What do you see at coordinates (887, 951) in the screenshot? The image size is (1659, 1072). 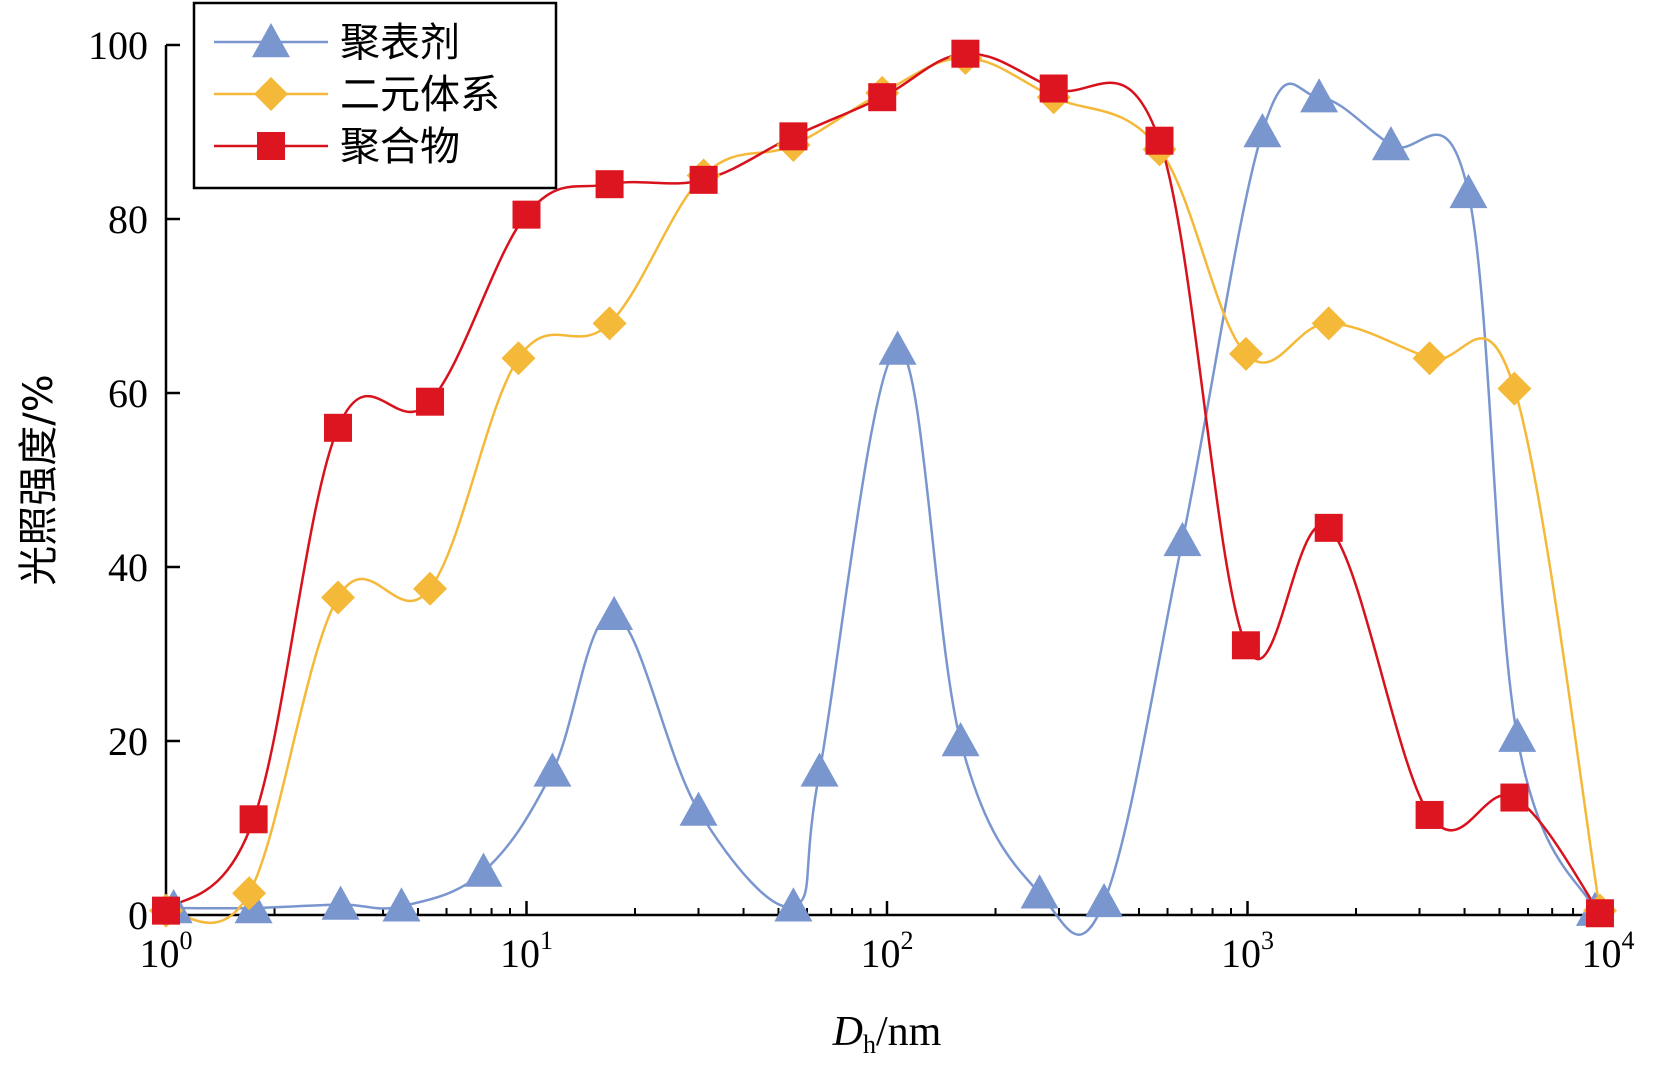 I see `x-tick-label: 10²` at bounding box center [887, 951].